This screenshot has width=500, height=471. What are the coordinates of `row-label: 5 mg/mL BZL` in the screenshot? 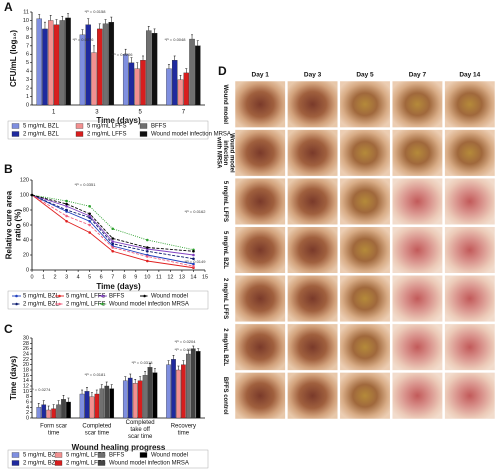 It's located at (225, 250).